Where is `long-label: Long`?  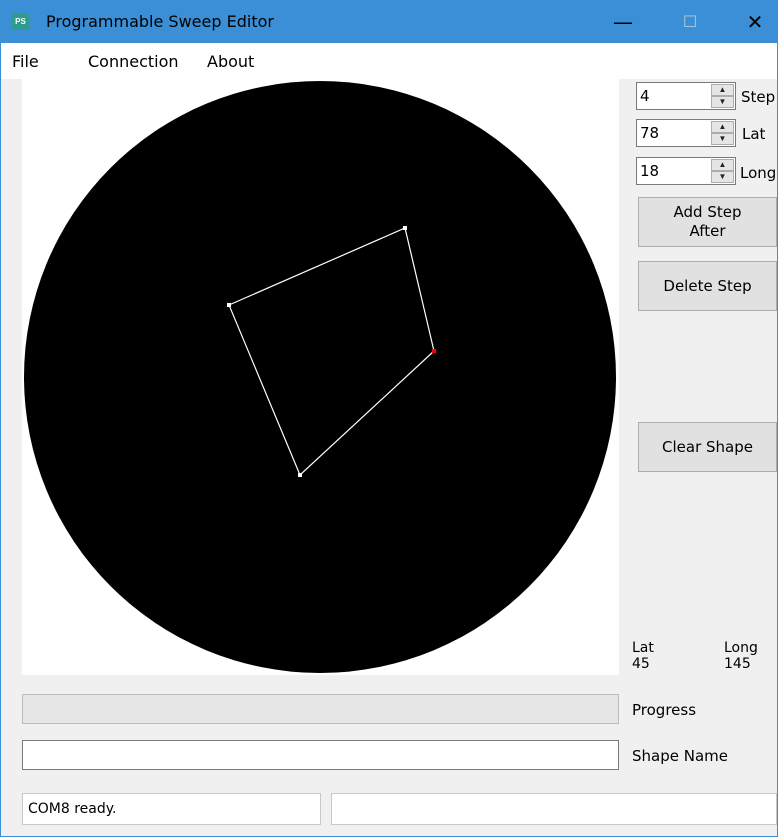 long-label: Long is located at coordinates (758, 173).